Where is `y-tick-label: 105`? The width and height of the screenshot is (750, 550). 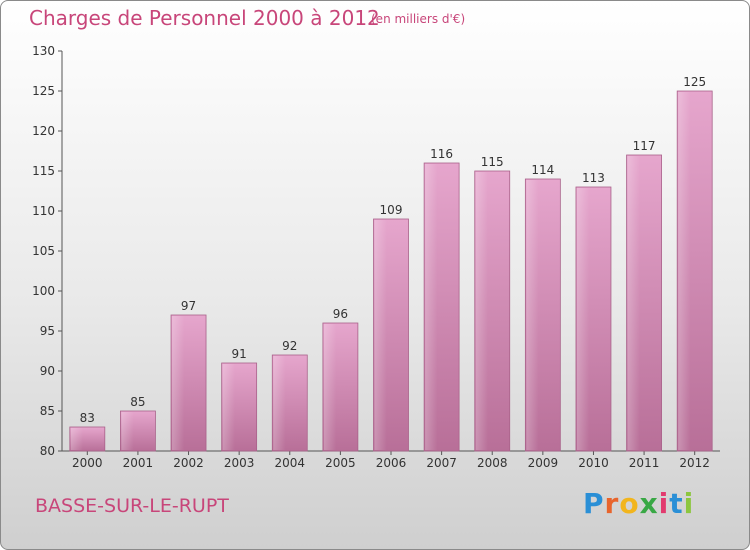 y-tick-label: 105 is located at coordinates (43, 251).